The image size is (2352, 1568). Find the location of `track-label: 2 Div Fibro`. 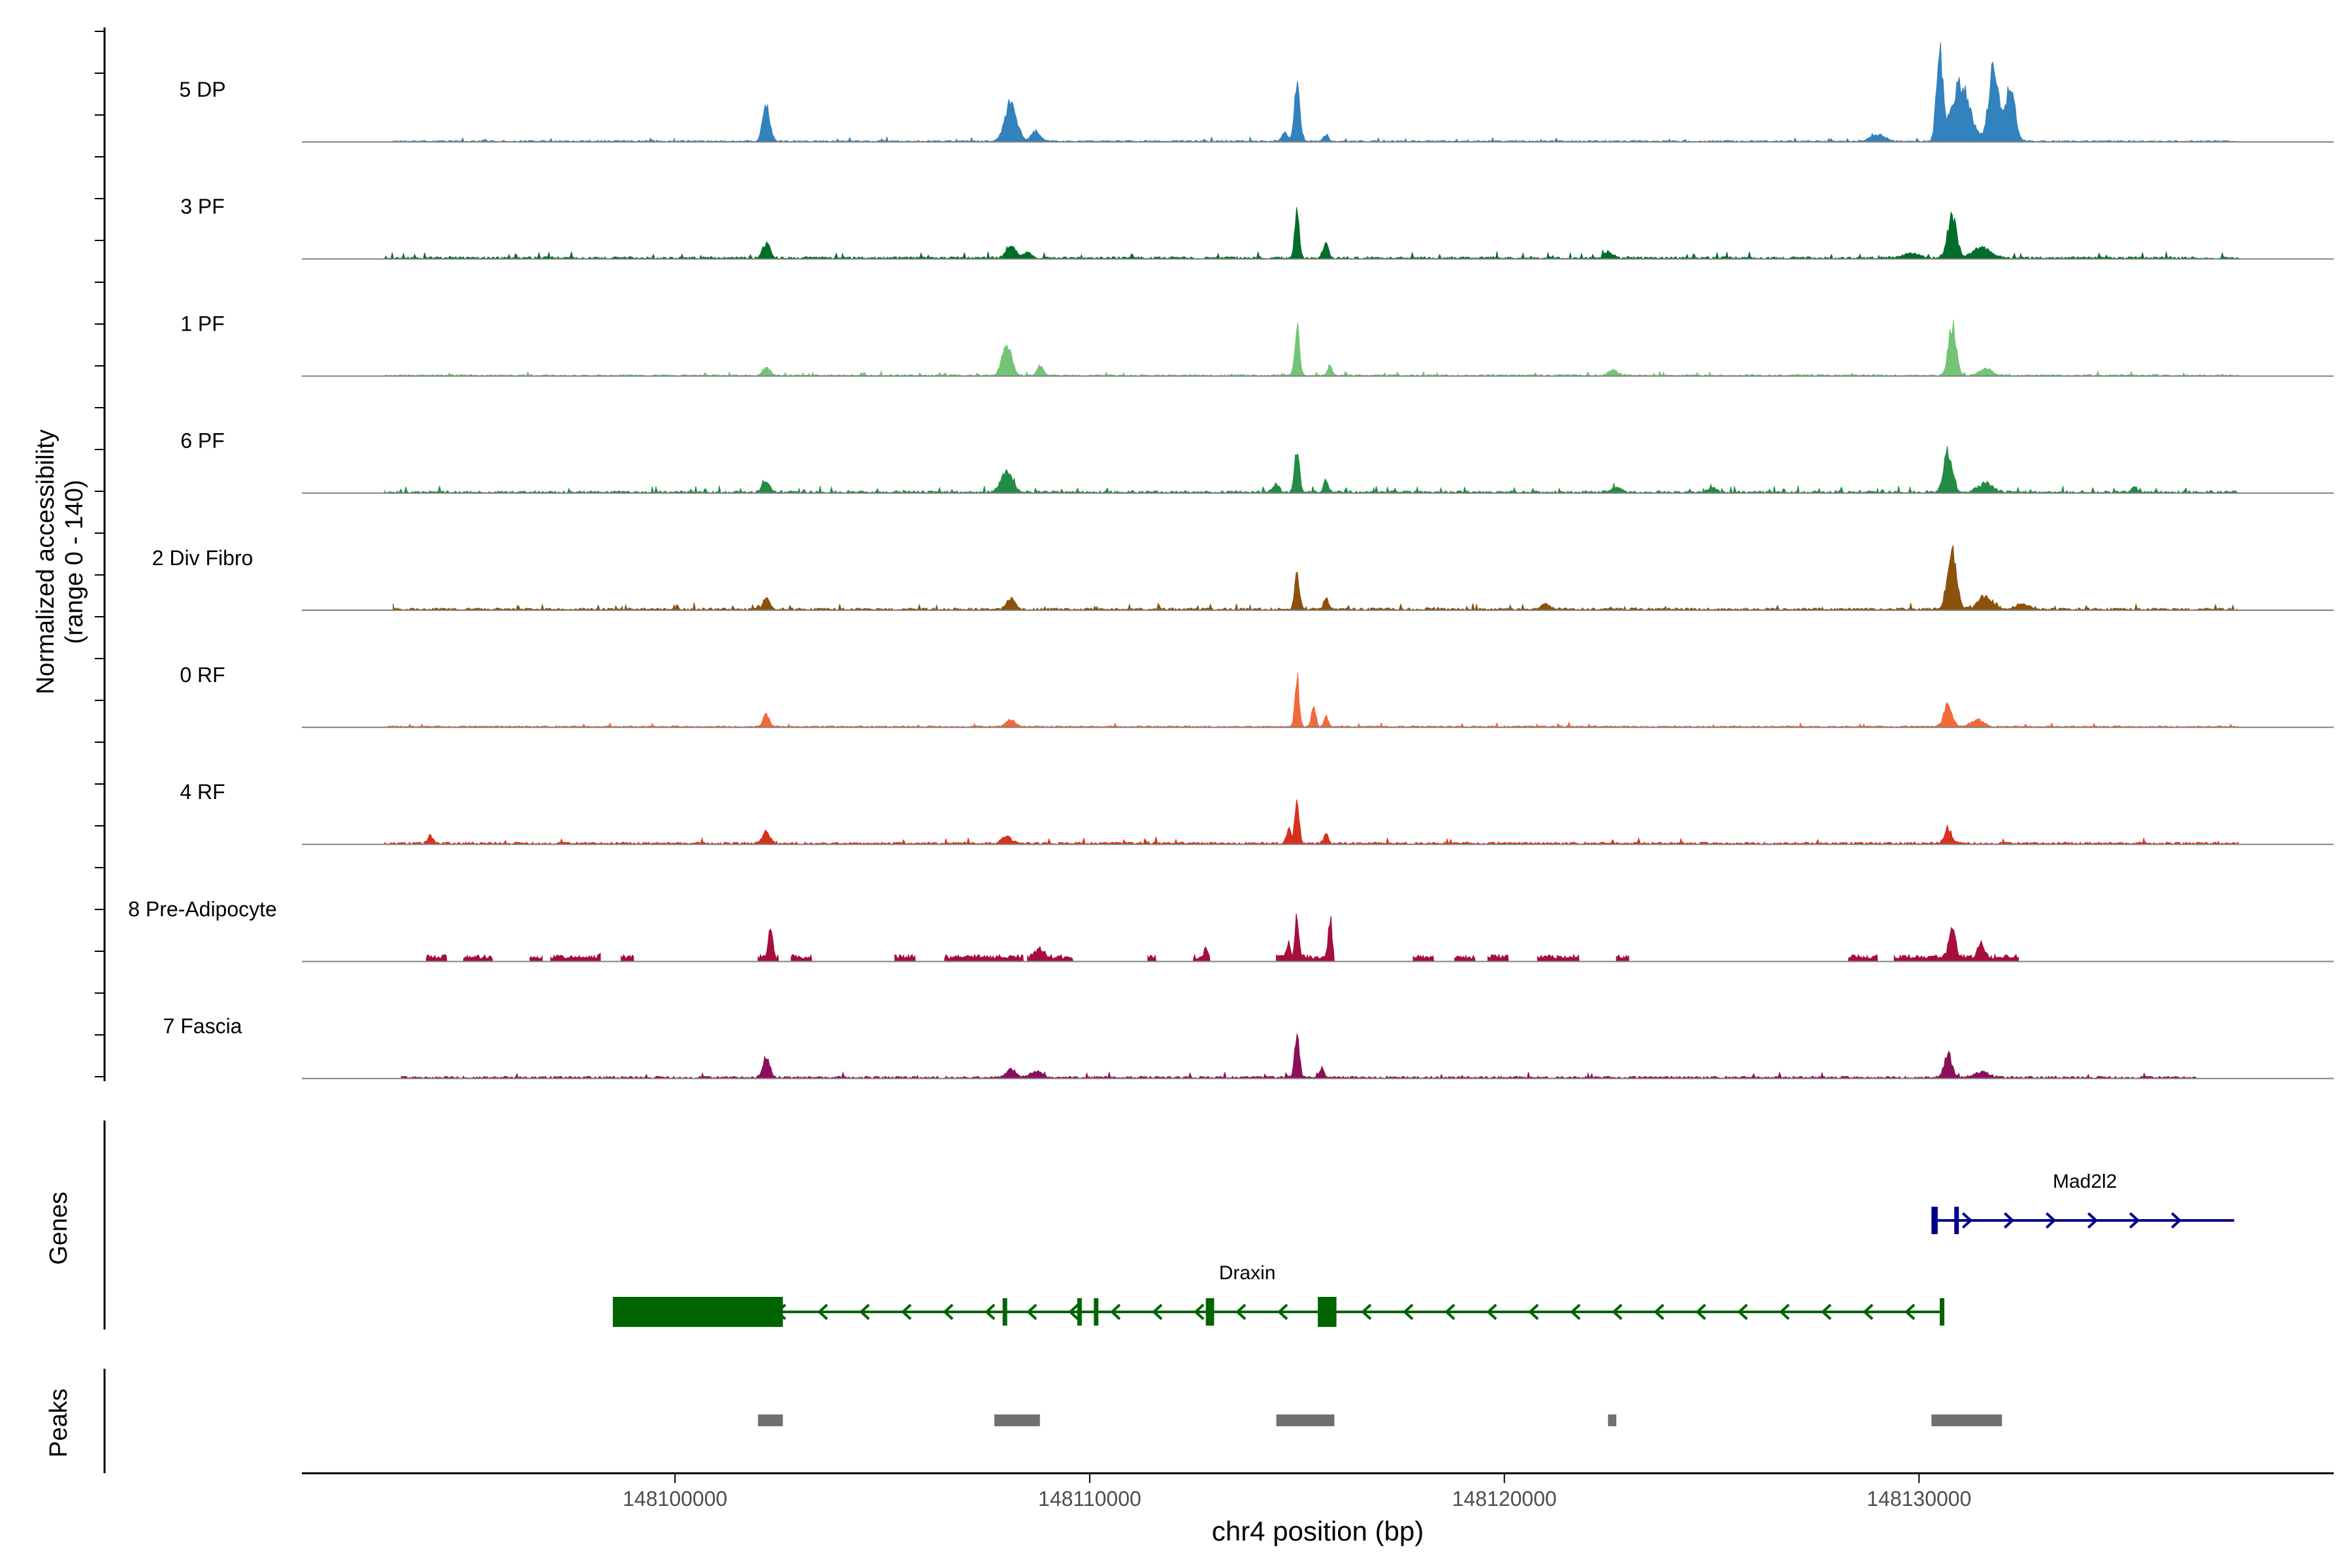

track-label: 2 Div Fibro is located at coordinates (202, 558).